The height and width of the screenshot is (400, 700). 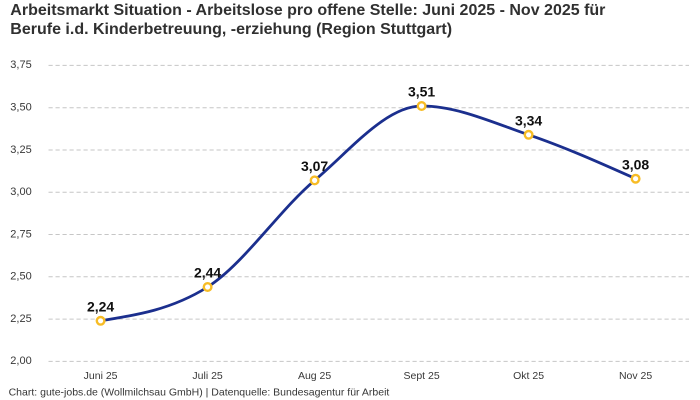 What do you see at coordinates (100, 306) in the screenshot?
I see `svg-text: 2,24` at bounding box center [100, 306].